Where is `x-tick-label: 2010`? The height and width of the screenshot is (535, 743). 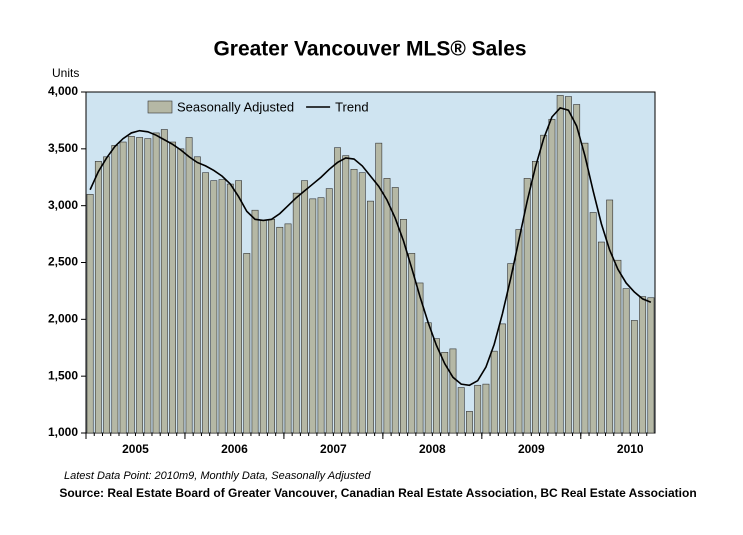
x-tick-label: 2010 is located at coordinates (630, 449).